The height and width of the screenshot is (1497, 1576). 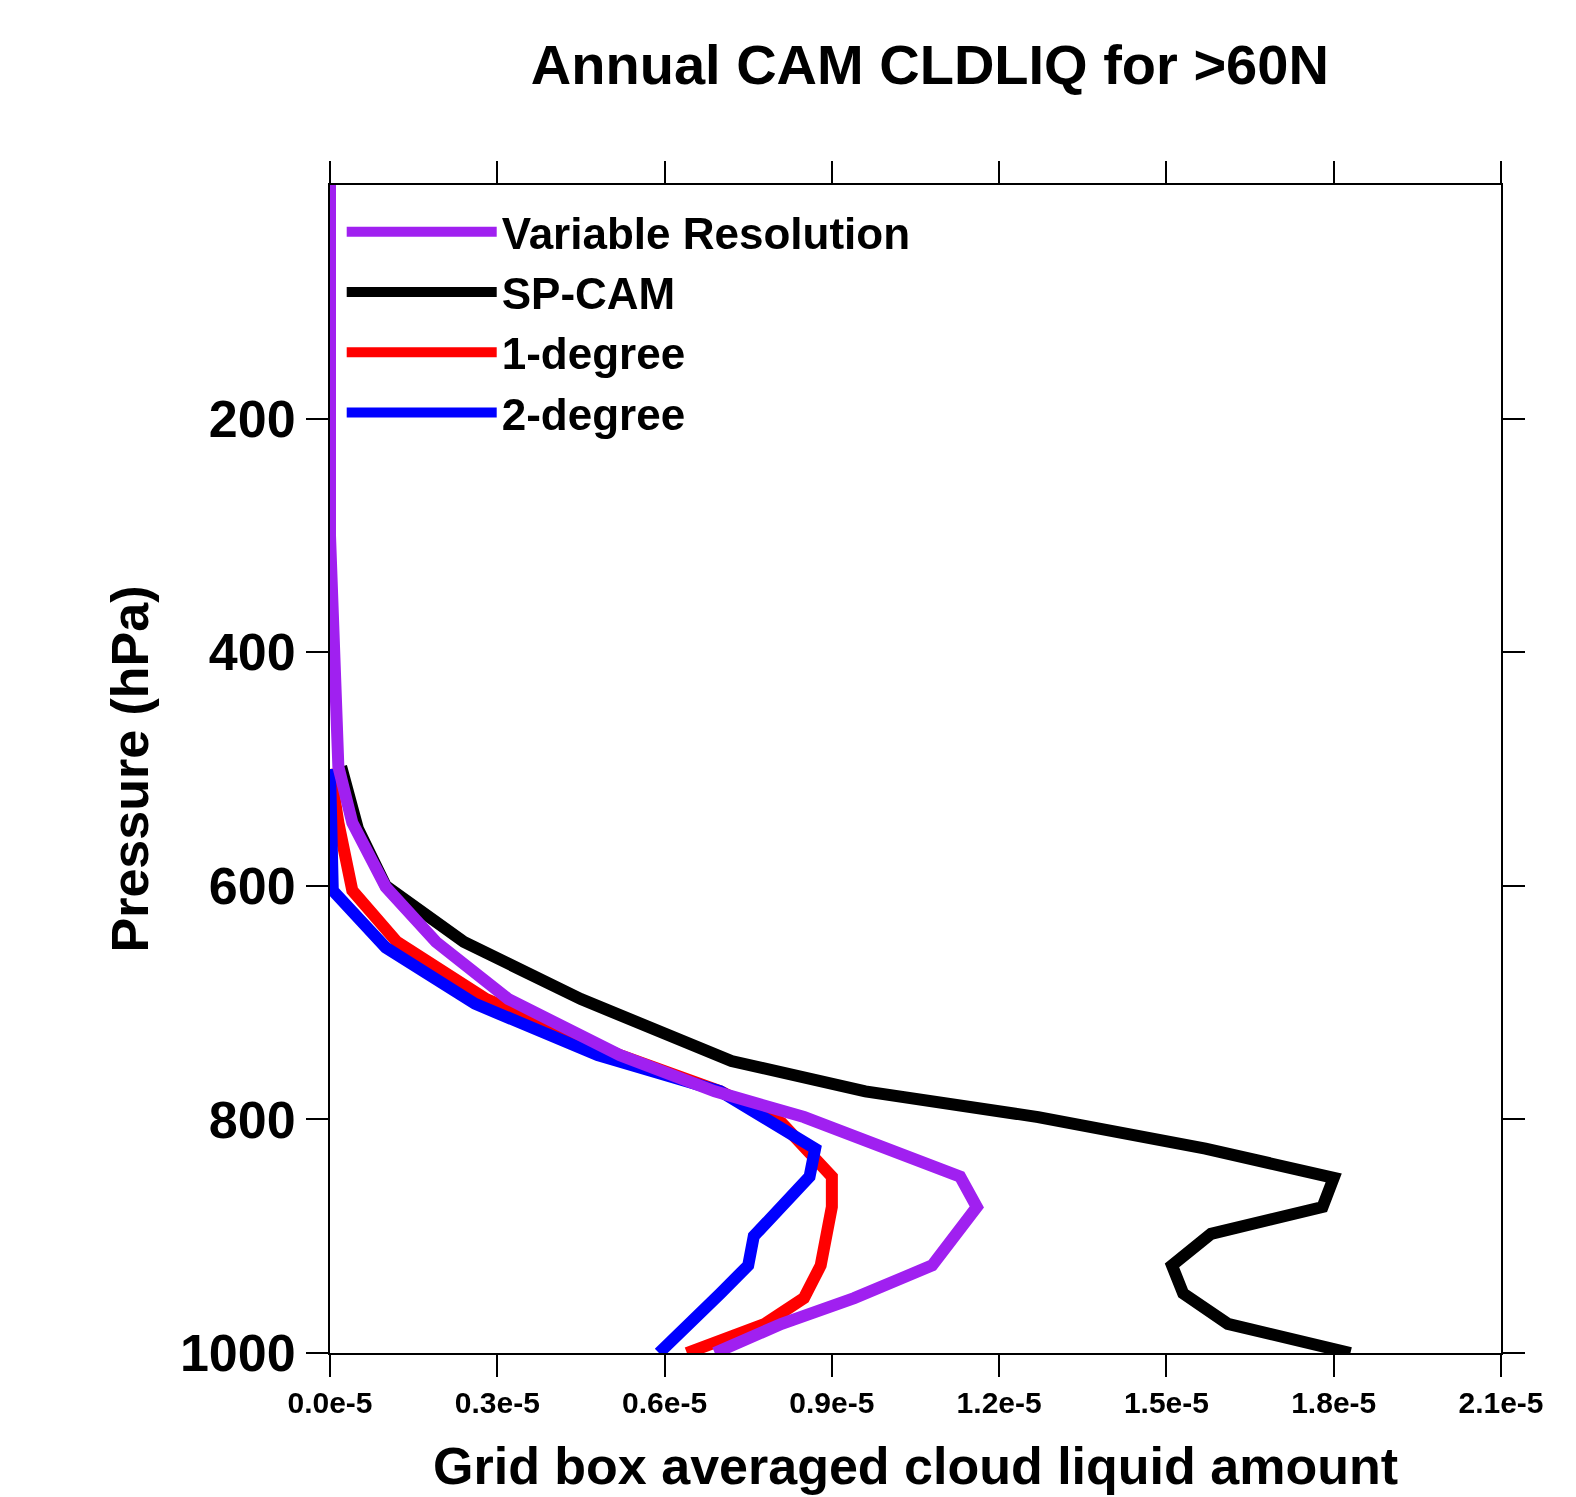 What do you see at coordinates (593, 354) in the screenshot?
I see `legend-label: 1-degree` at bounding box center [593, 354].